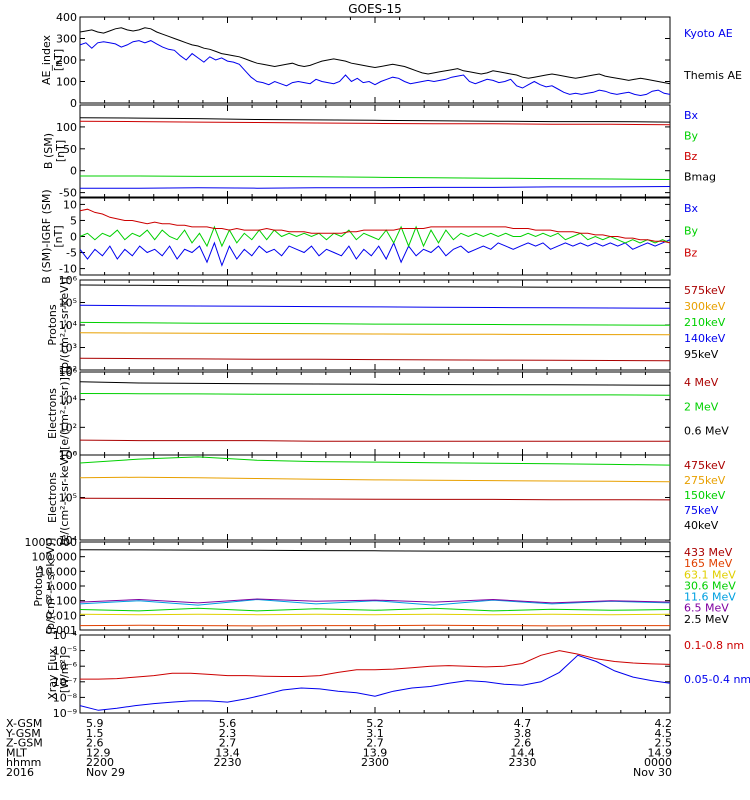 The image size is (750, 800). What do you see at coordinates (95, 723) in the screenshot?
I see `x-axis-value: 5.9` at bounding box center [95, 723].